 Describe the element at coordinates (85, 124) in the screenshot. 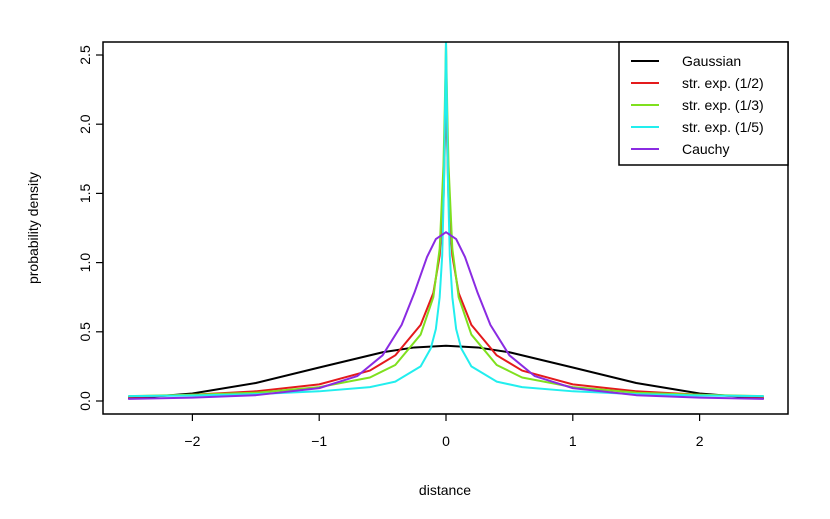

I see `y-tick-label: 2.0` at that location.